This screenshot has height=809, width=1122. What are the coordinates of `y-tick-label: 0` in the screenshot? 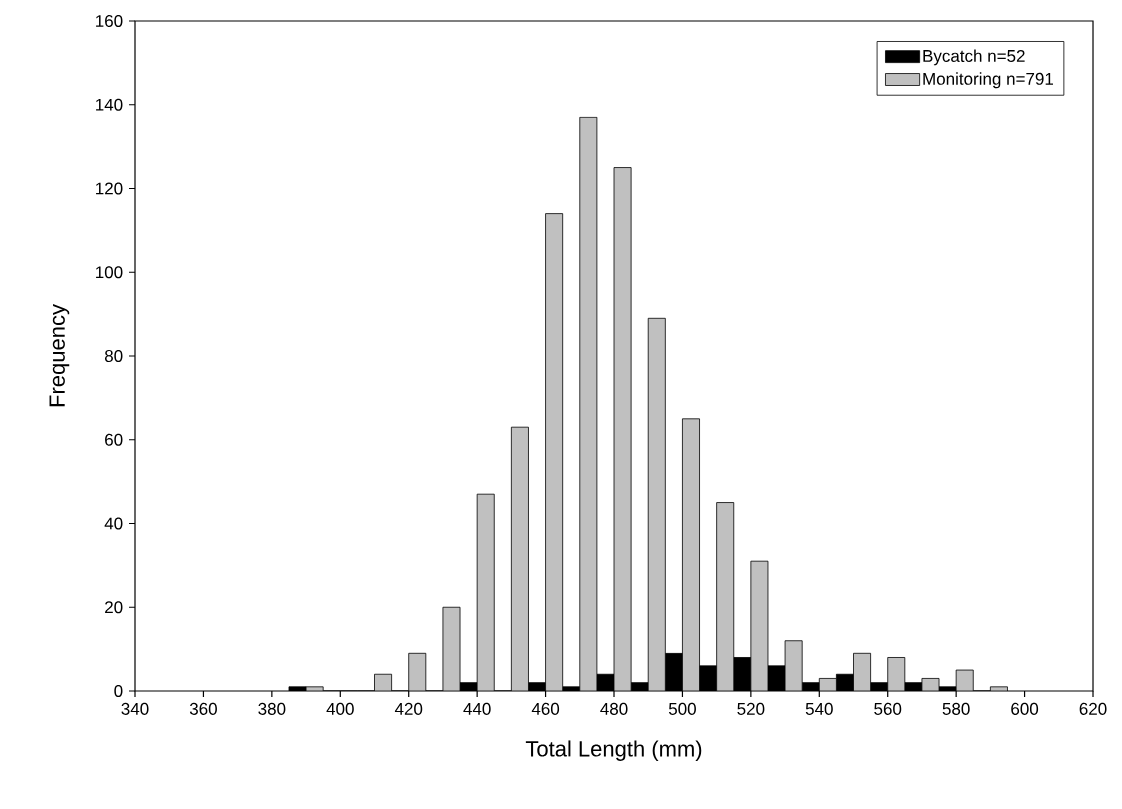 It's located at (118, 691).